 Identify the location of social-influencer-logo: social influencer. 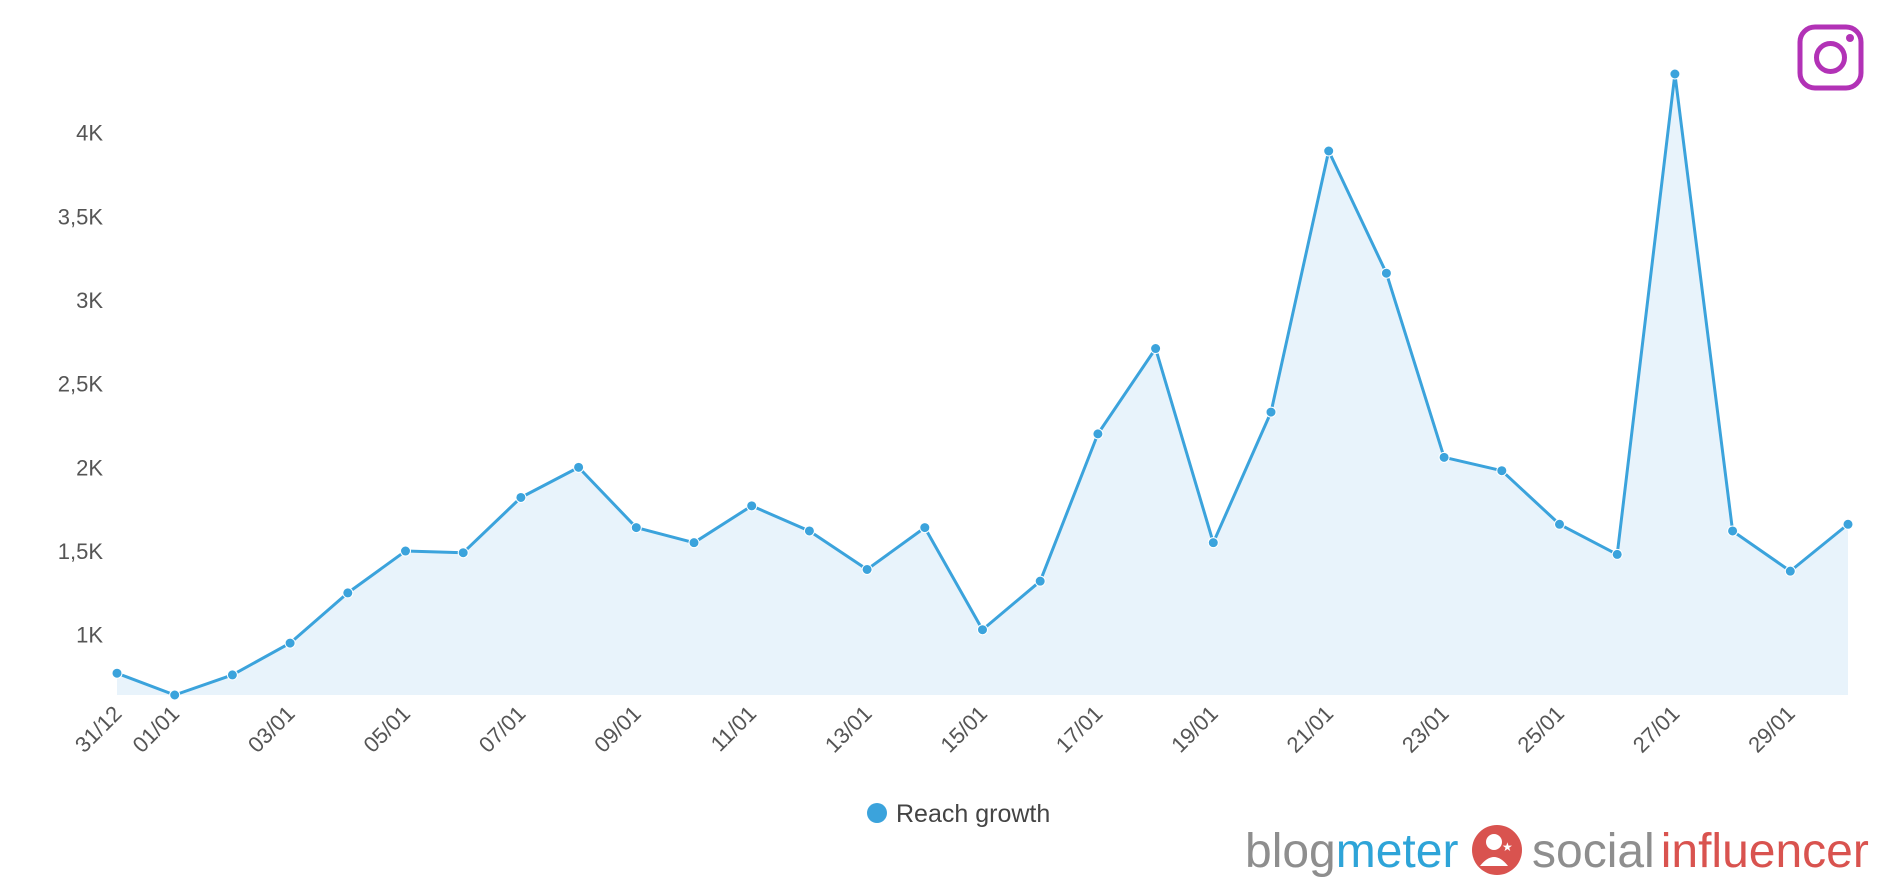
(1700, 851).